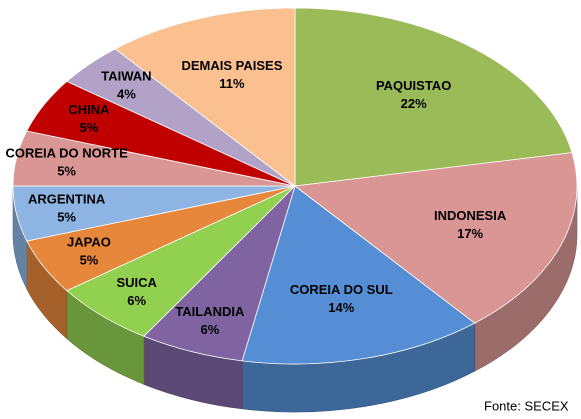  I want to click on value-label: 14%, so click(341, 307).